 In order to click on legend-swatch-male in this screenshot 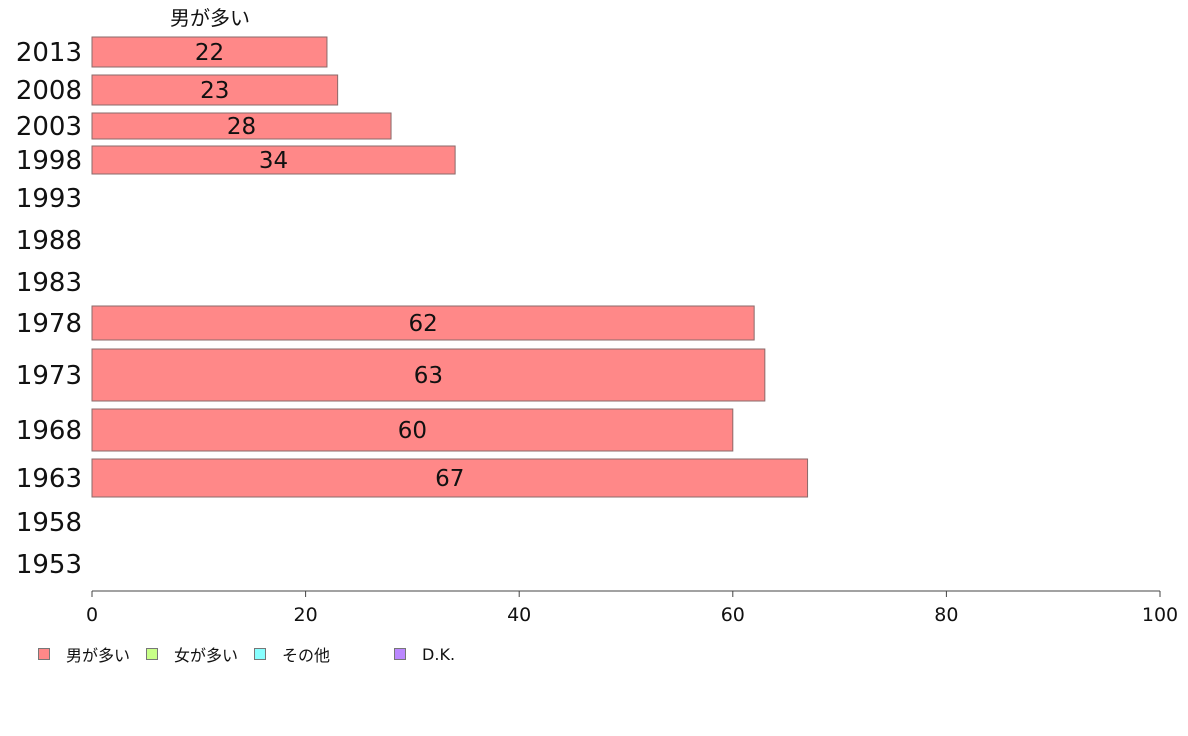, I will do `click(44, 654)`.